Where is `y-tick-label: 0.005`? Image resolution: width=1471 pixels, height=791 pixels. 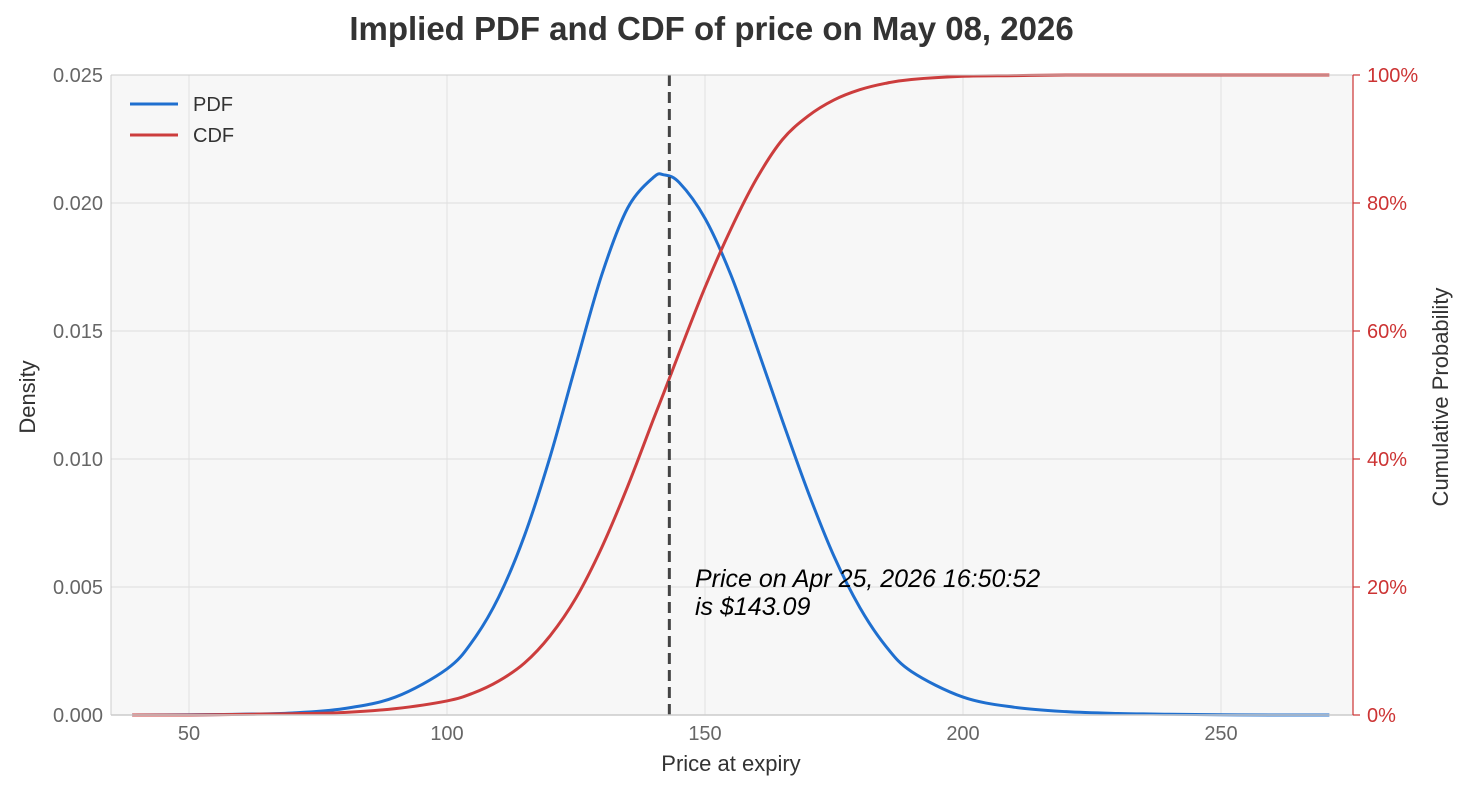
y-tick-label: 0.005 is located at coordinates (78, 588).